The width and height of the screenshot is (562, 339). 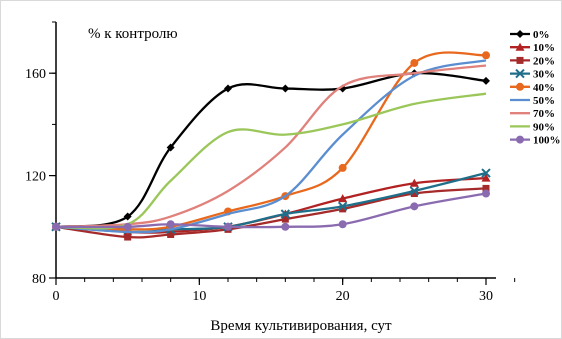 I want to click on y-tick-label: 80, so click(x=39, y=279).